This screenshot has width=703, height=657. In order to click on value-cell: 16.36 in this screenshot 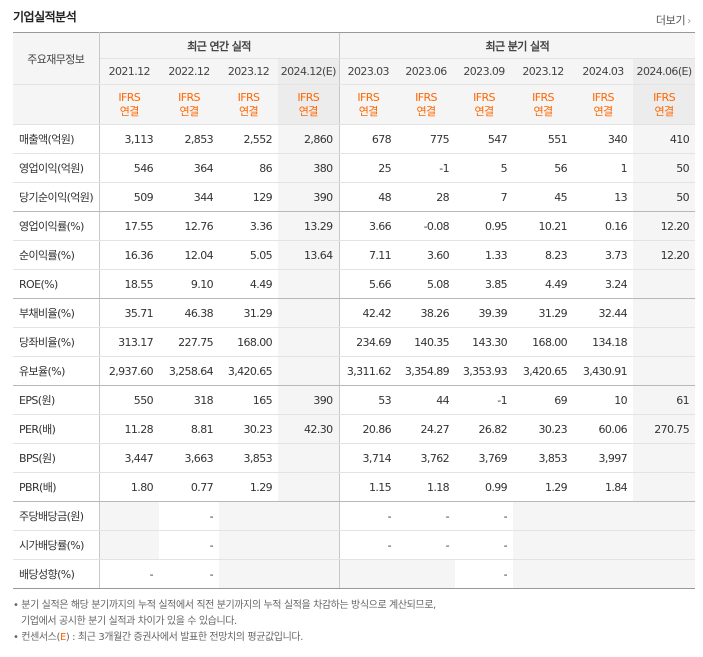, I will do `click(129, 255)`.